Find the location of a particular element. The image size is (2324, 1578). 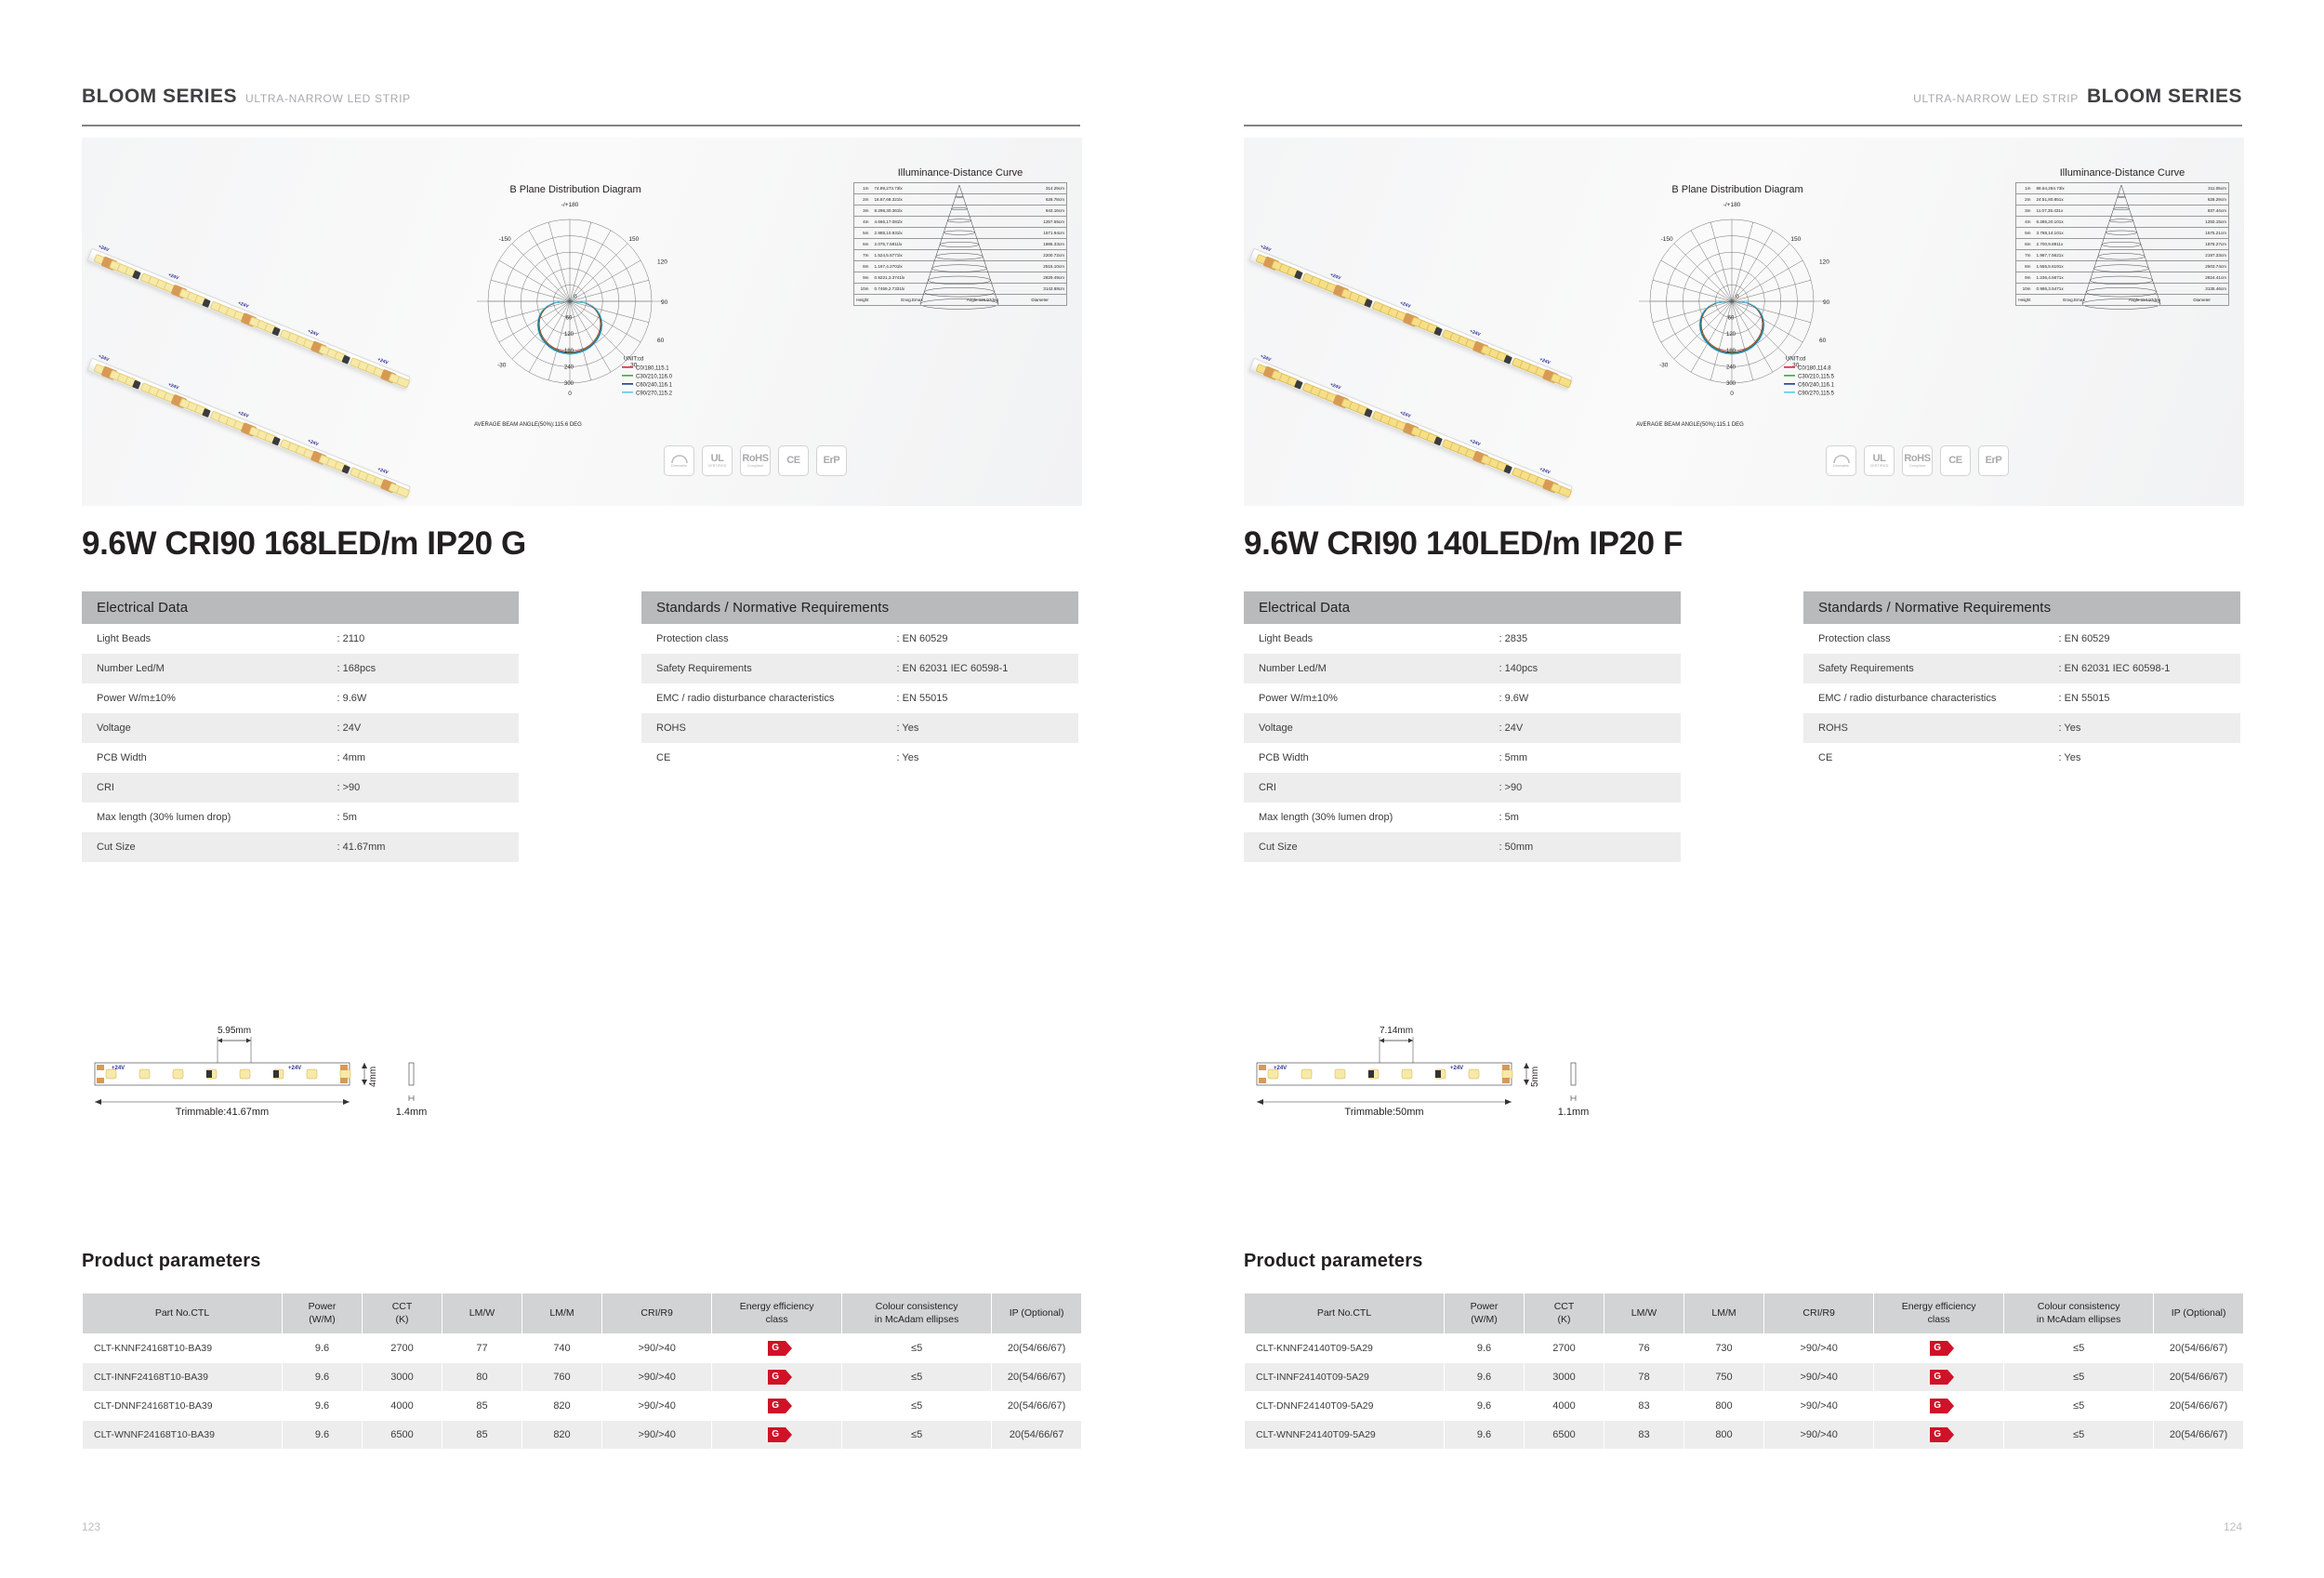

spec-key: Safety Requirements is located at coordinates (1923, 668).